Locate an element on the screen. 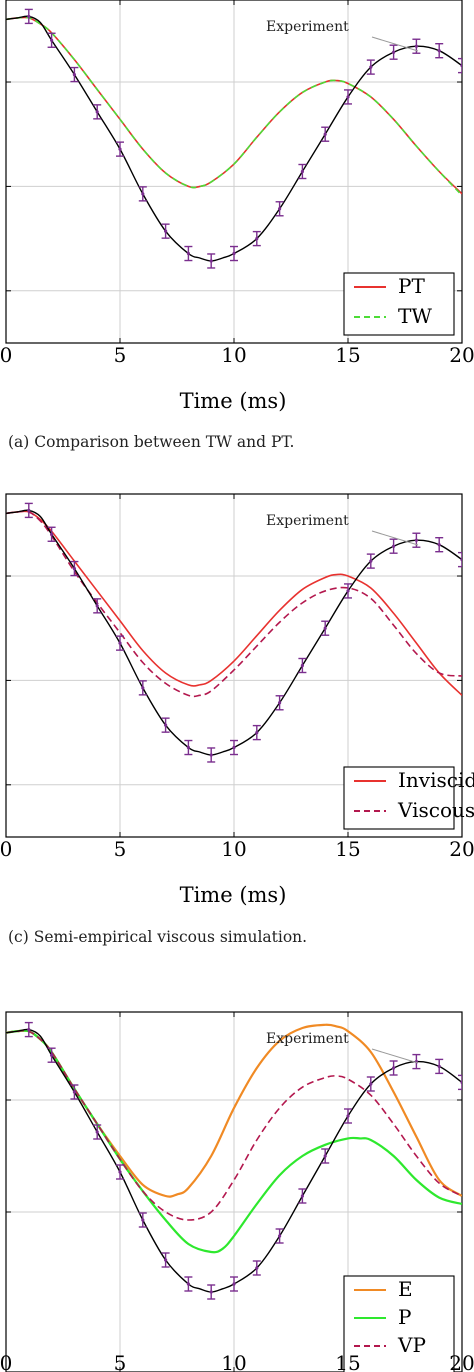 Image resolution: width=474 pixels, height=1372 pixels. legend-label-inviscid: Inviscid is located at coordinates (436, 780).